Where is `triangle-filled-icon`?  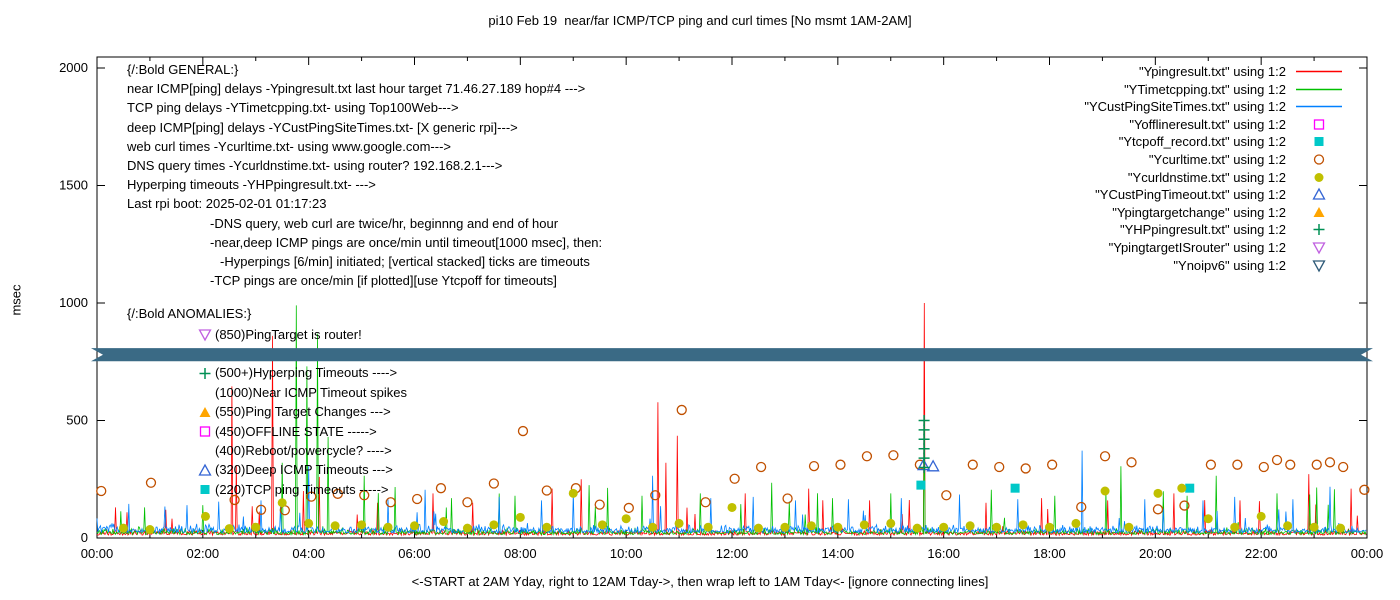
triangle-filled-icon is located at coordinates (205, 411).